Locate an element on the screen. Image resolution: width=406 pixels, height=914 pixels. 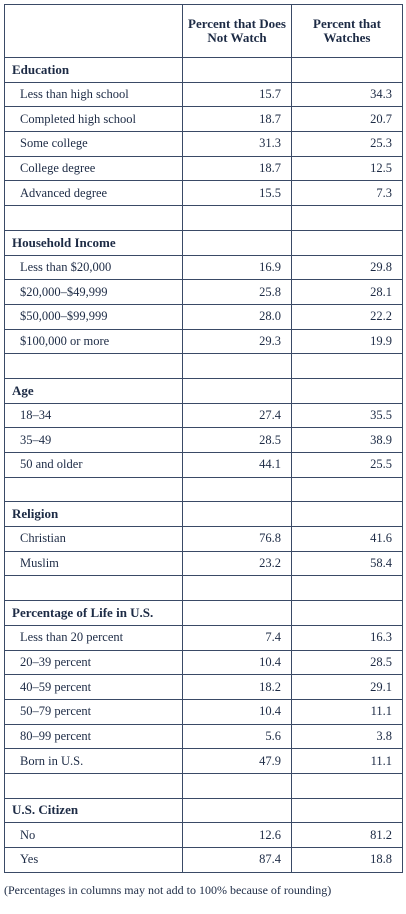
data-row: 50–79 percent 10.4 11.1 is located at coordinates (203, 711).